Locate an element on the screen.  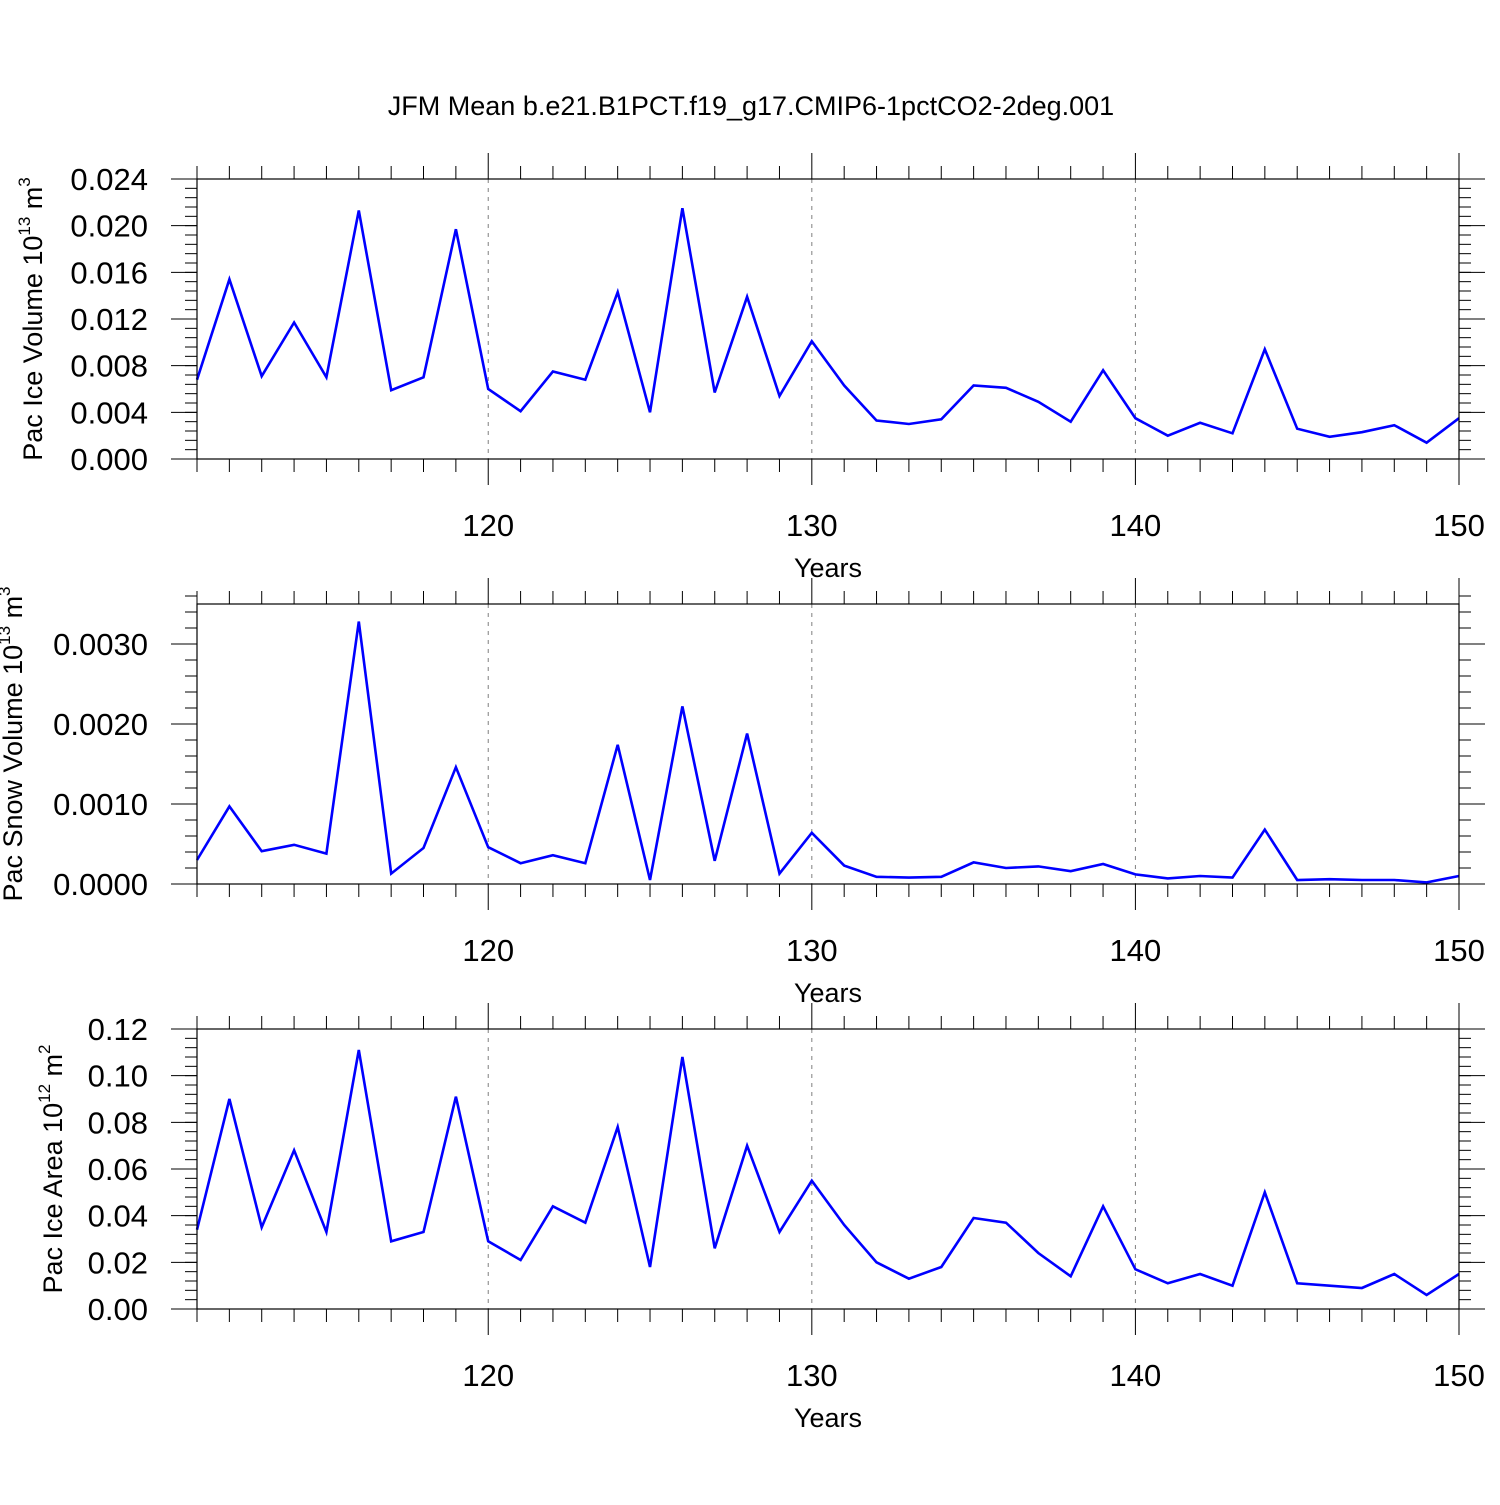
y-axis-title: Pac Snow Volume 1013 m3 is located at coordinates (14, 743).